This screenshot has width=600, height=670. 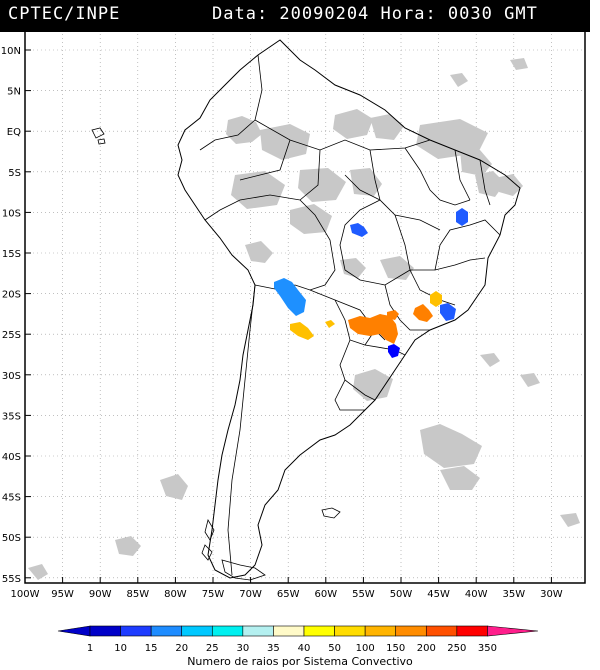 What do you see at coordinates (11, 335) in the screenshot?
I see `lat-label: 25S` at bounding box center [11, 335].